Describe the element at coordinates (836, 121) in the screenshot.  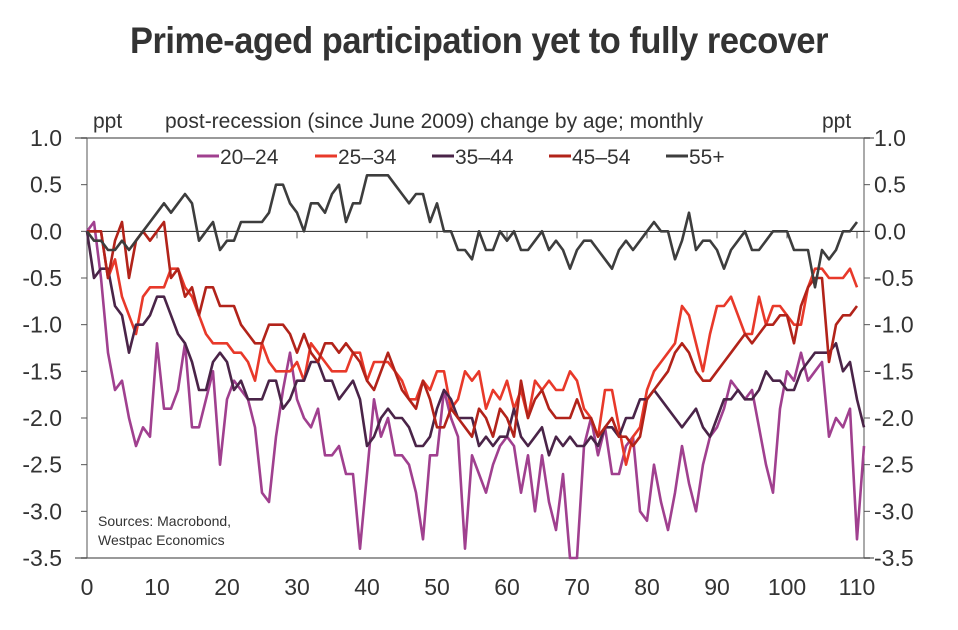
I see `y-unit-right: ppt` at that location.